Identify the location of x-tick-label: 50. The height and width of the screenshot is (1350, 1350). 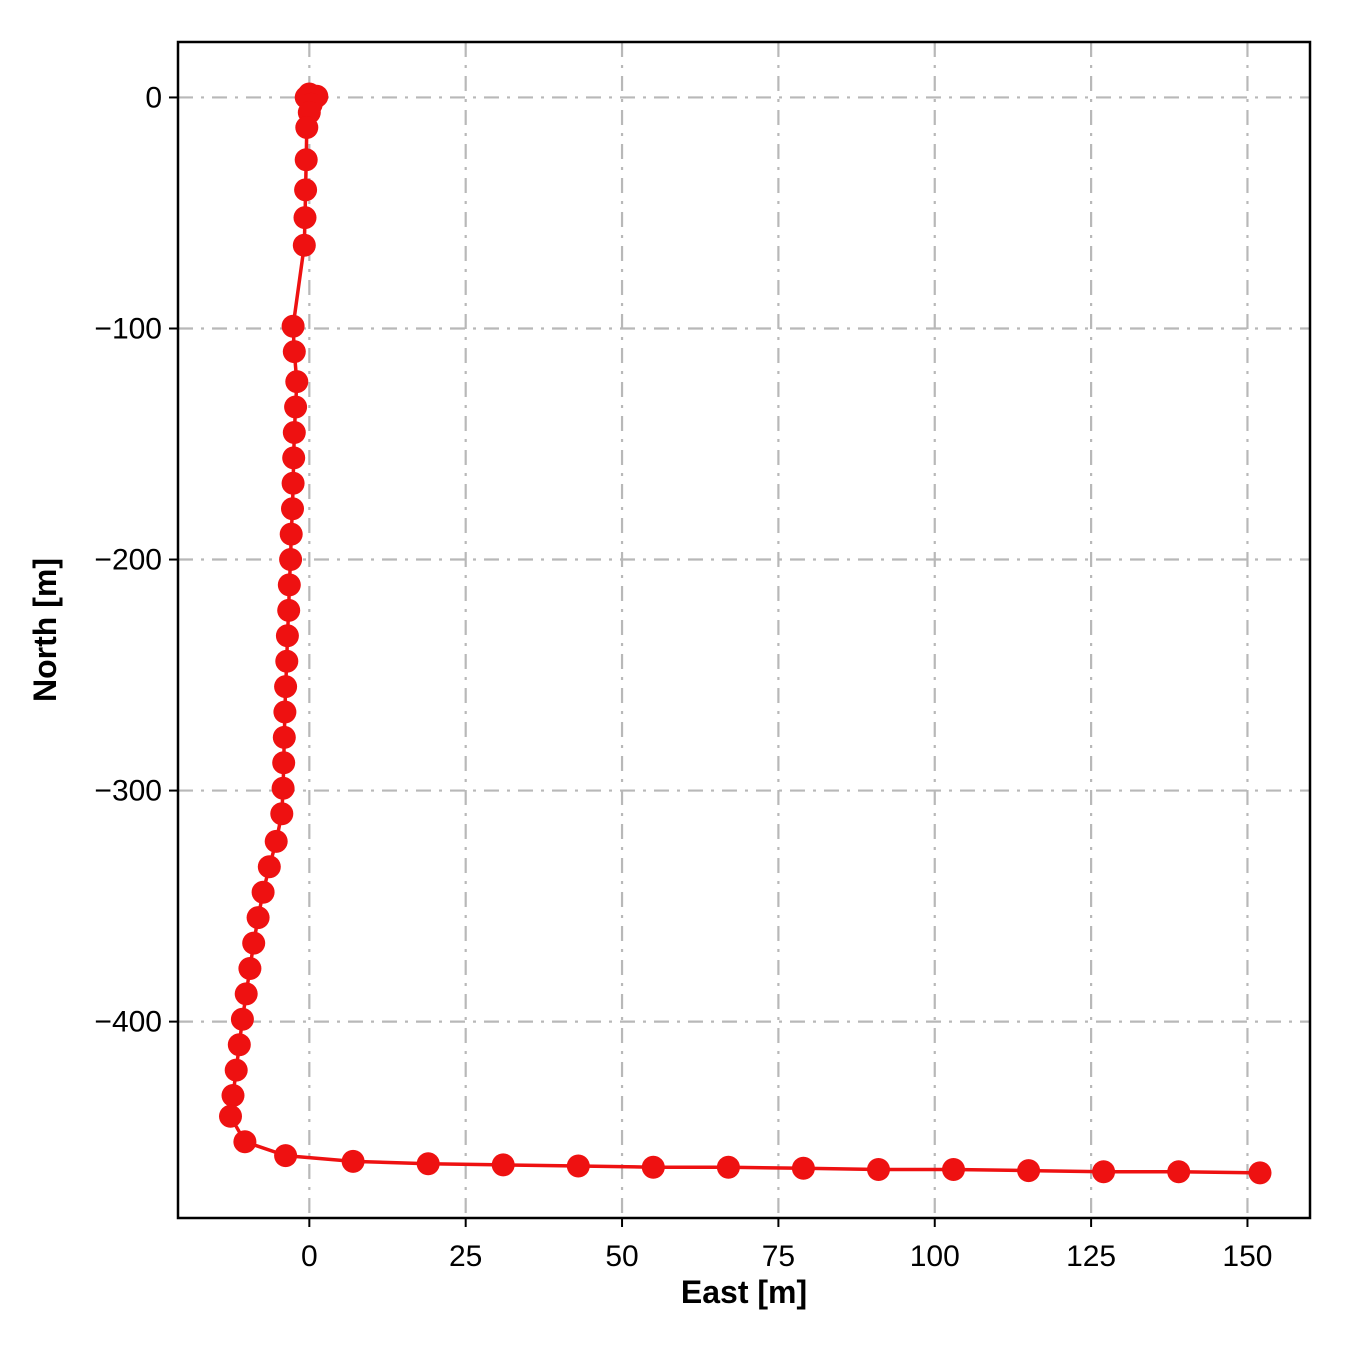
(621, 1256).